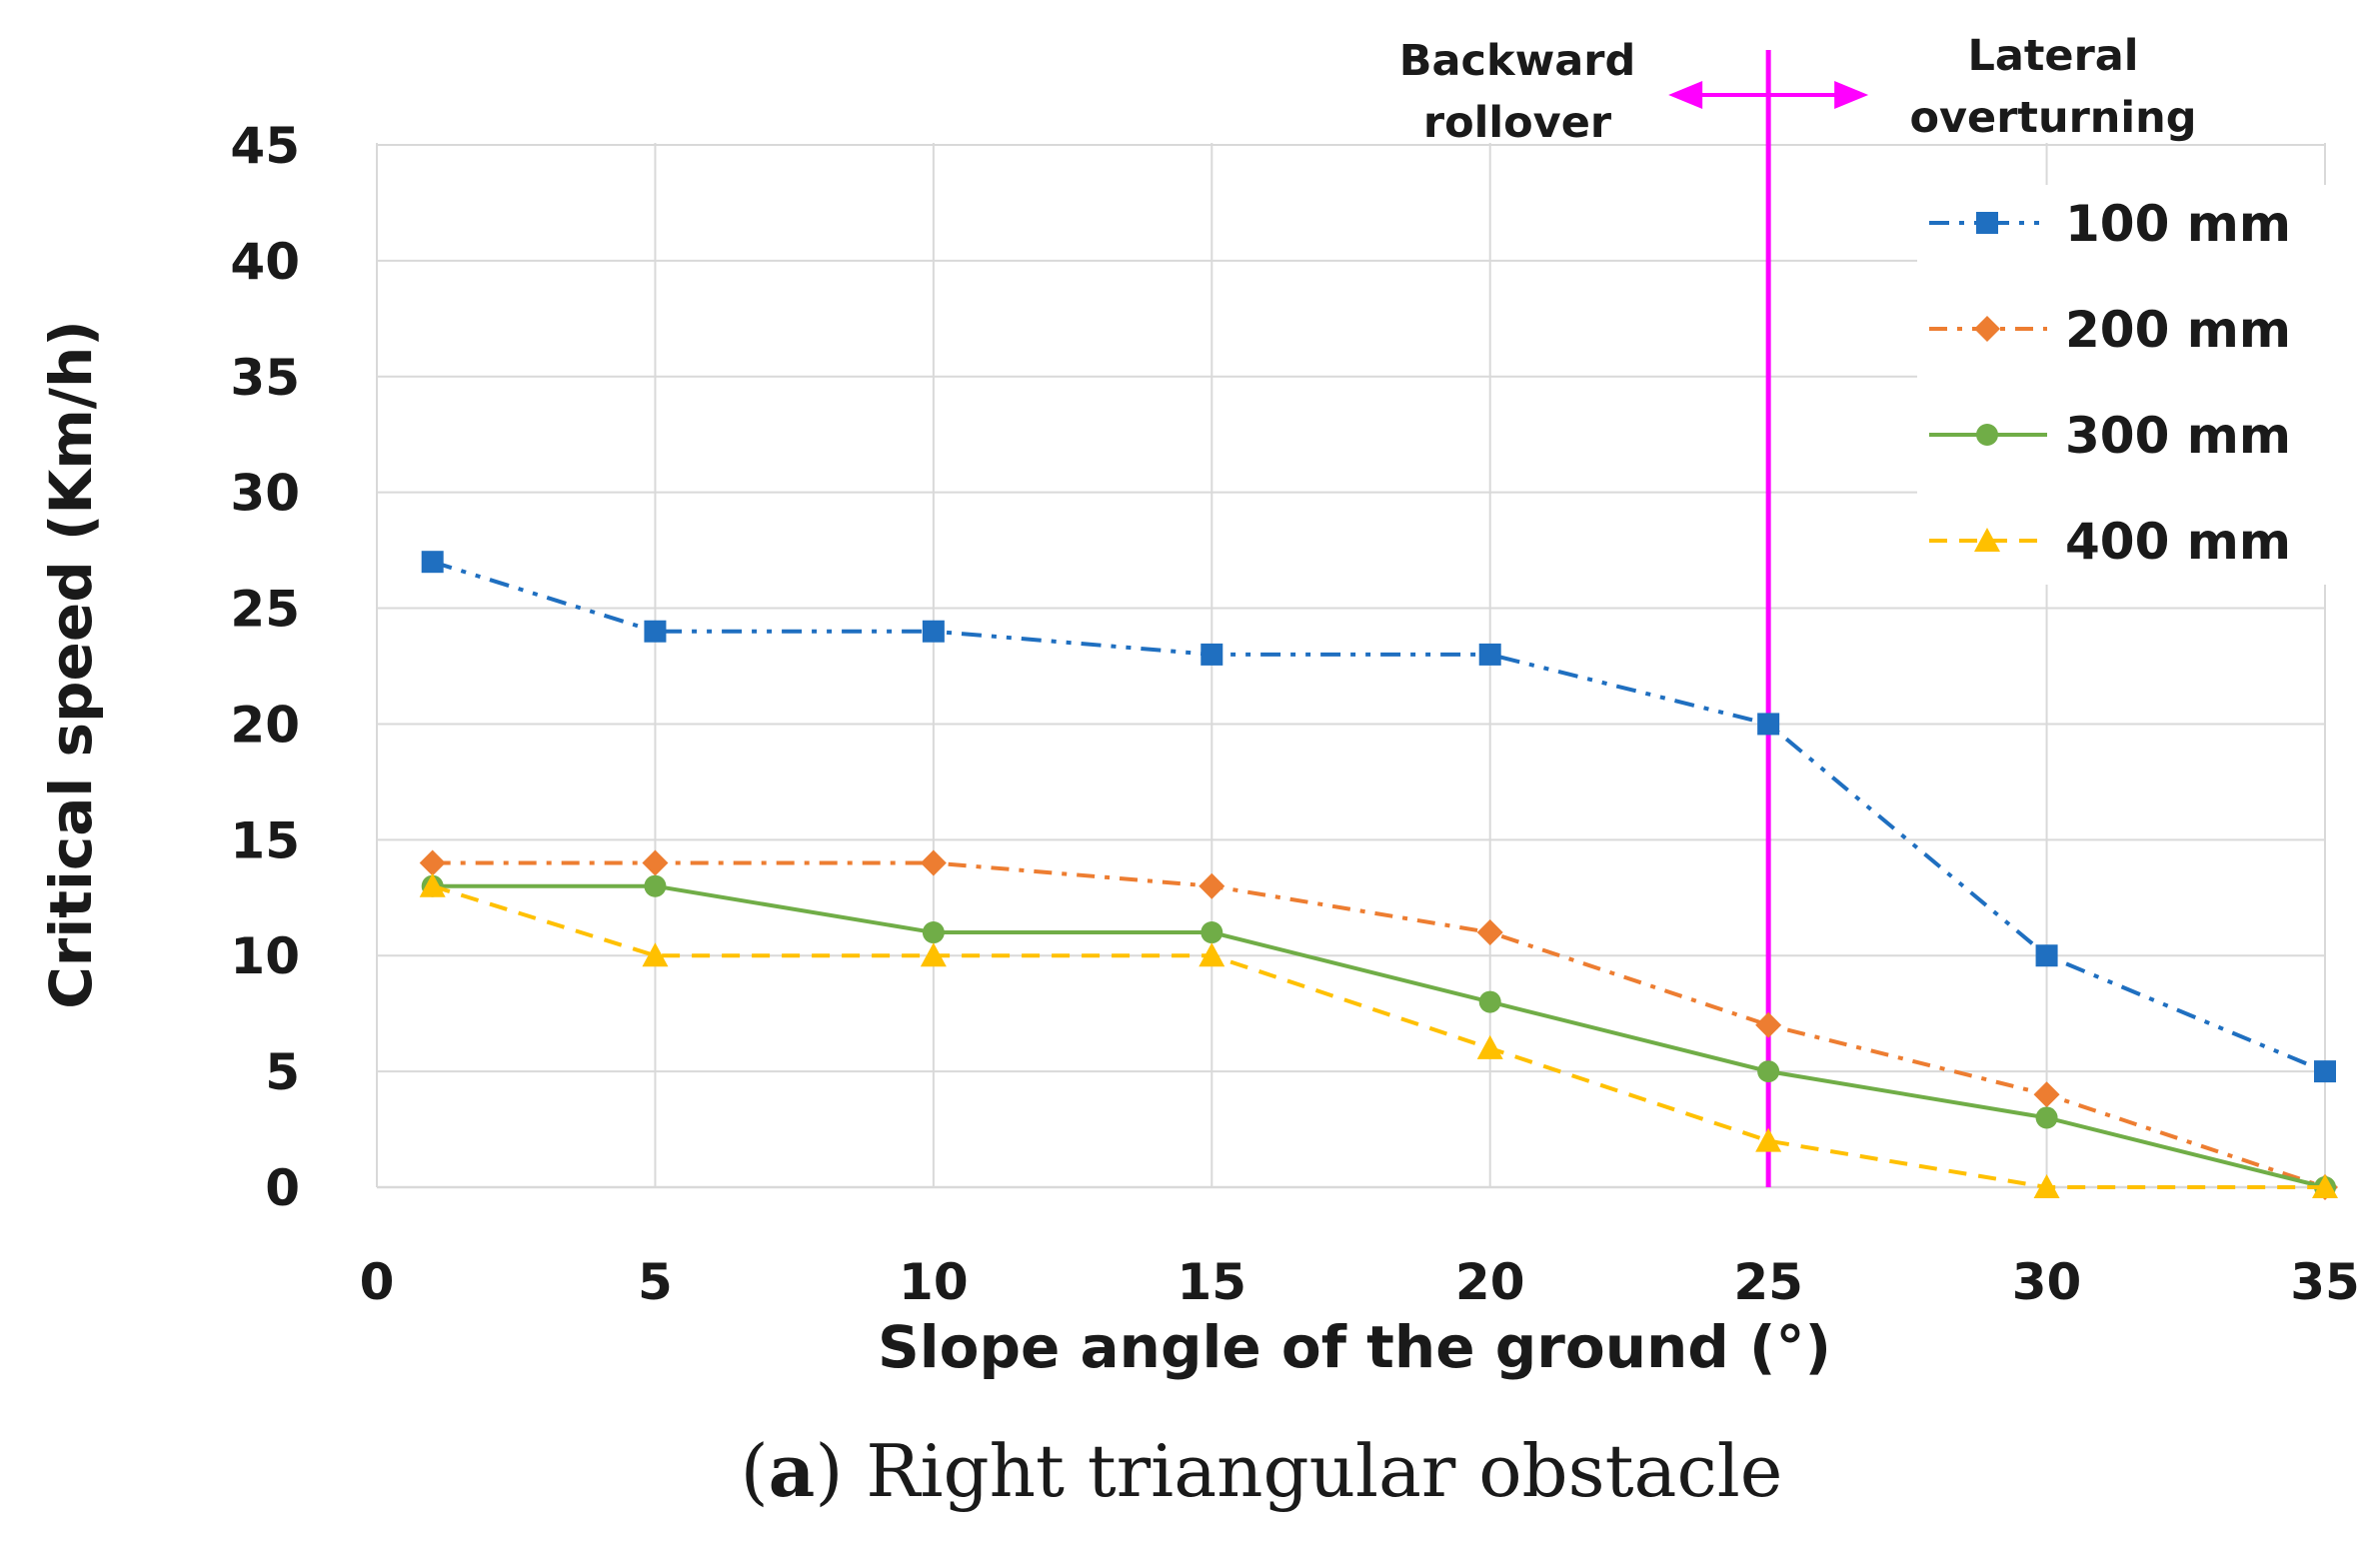  Describe the element at coordinates (1851, 95) in the screenshot. I see `regime-arrow-right-head` at that location.